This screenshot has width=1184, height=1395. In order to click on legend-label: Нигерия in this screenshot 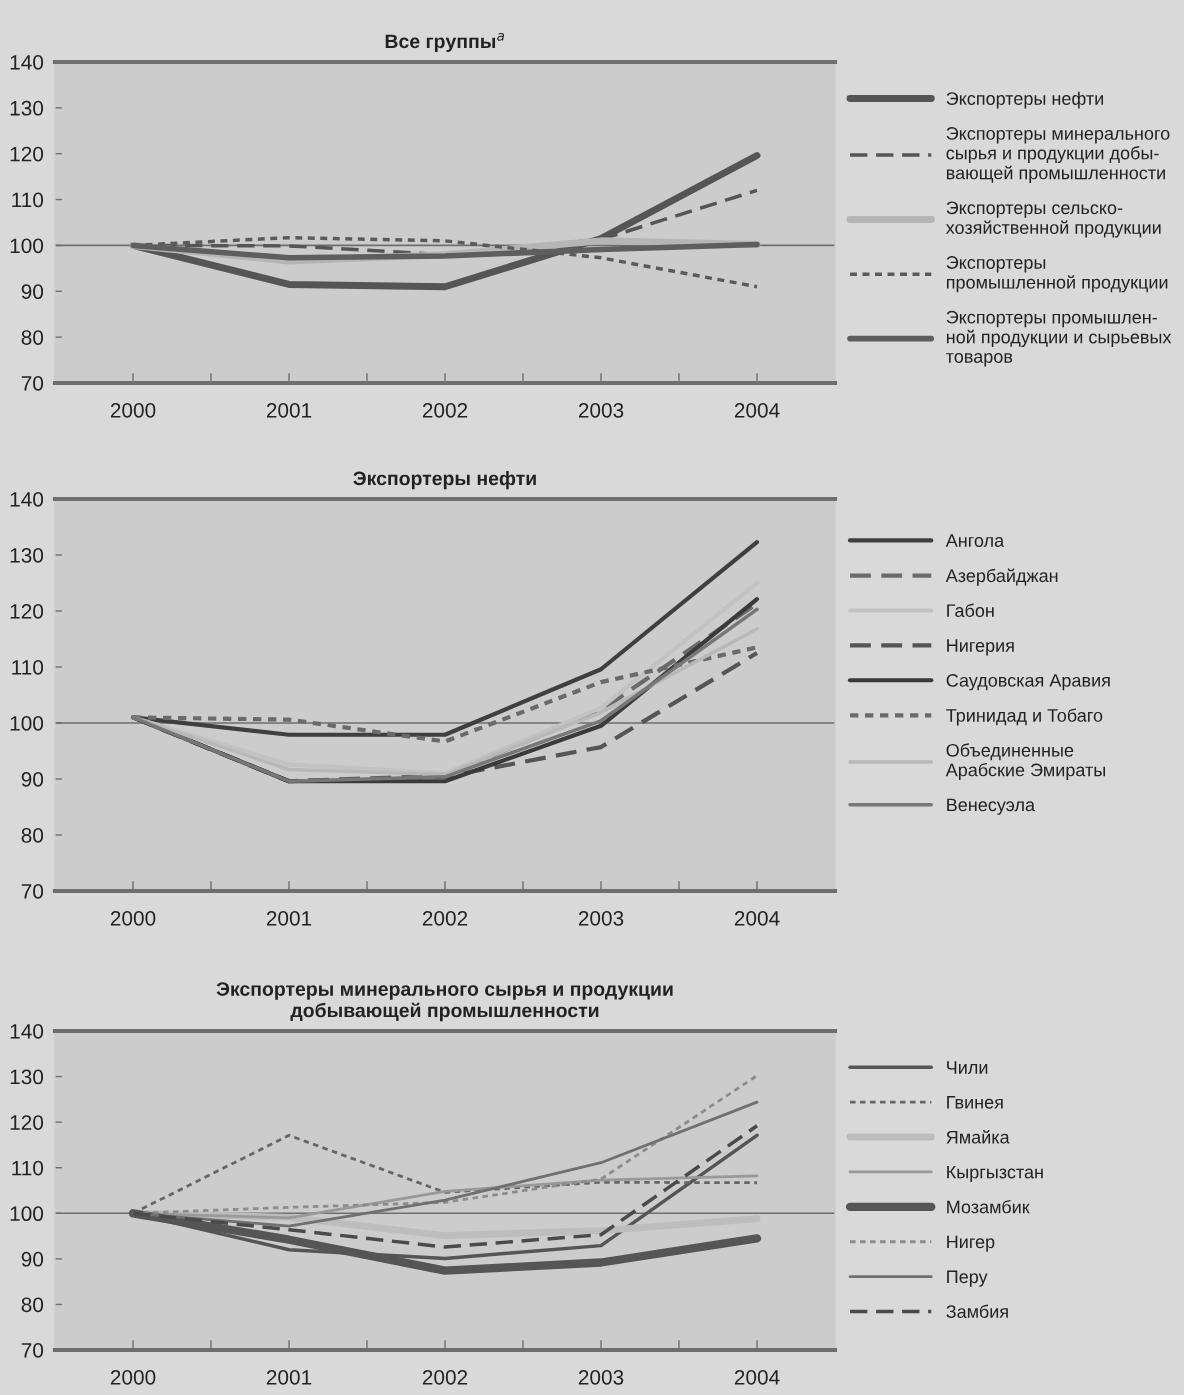, I will do `click(980, 647)`.